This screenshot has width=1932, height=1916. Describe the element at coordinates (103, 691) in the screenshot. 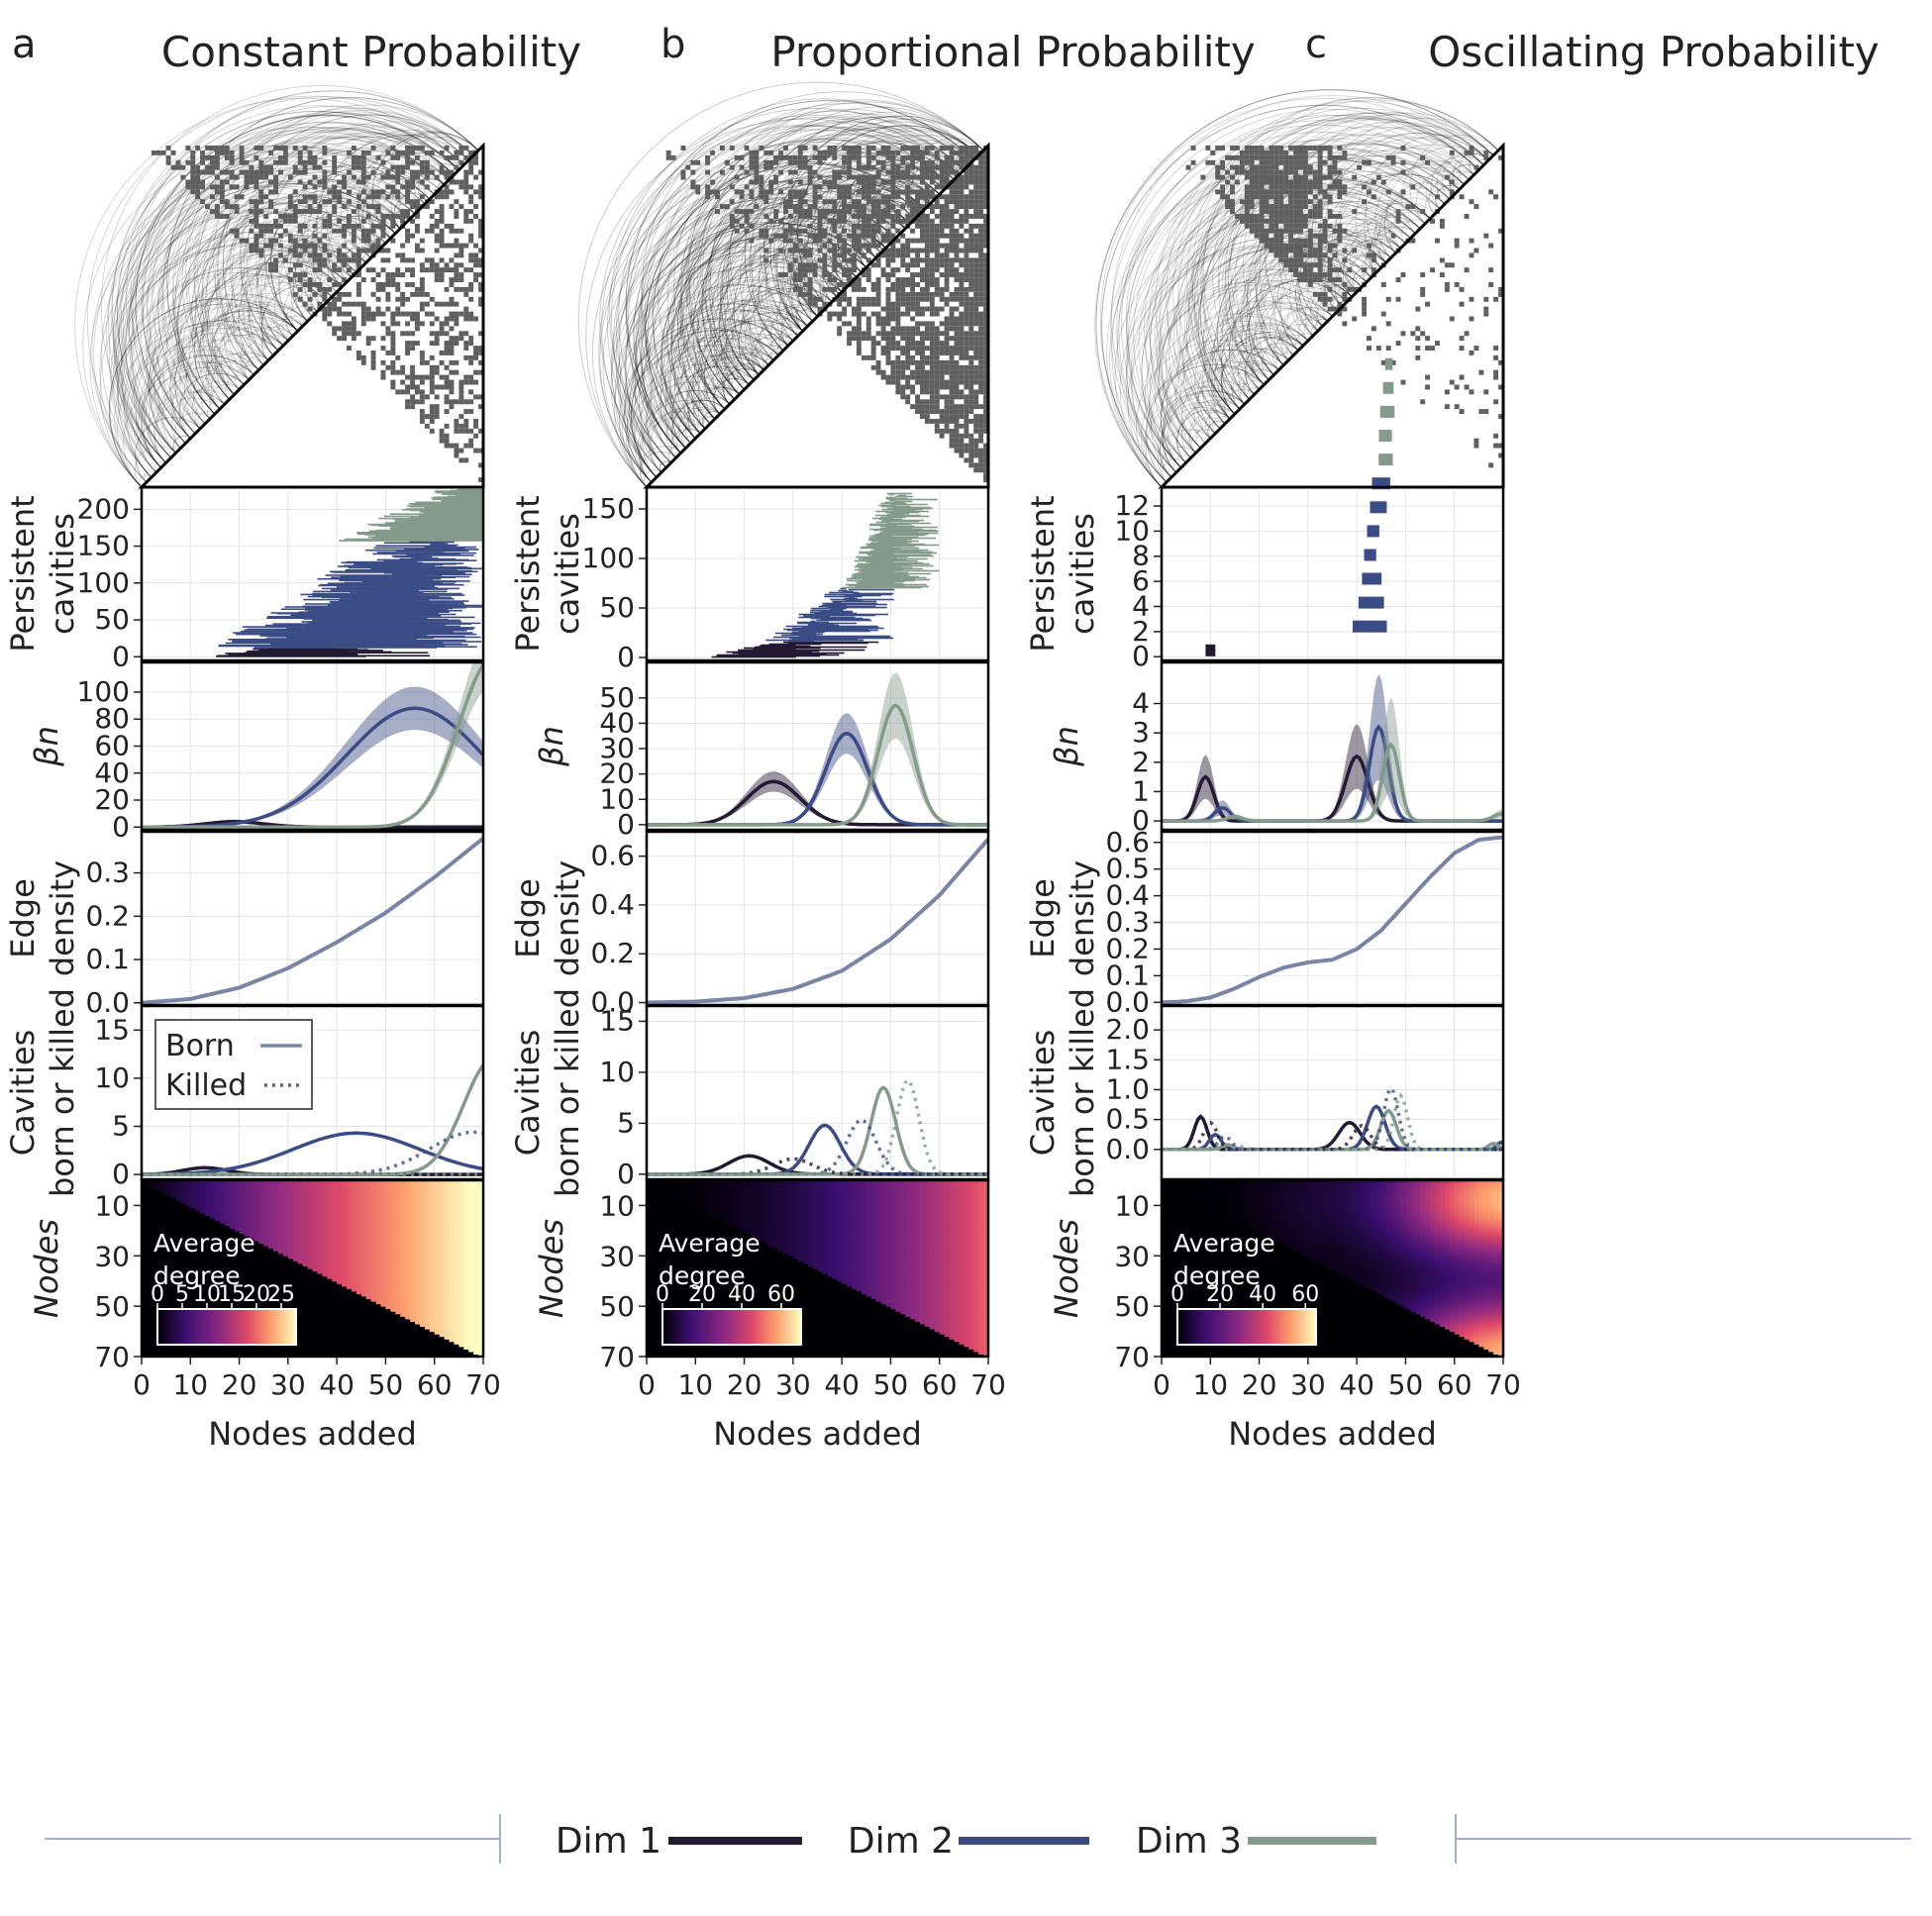

I see `betti-y-tick-label: 100` at that location.